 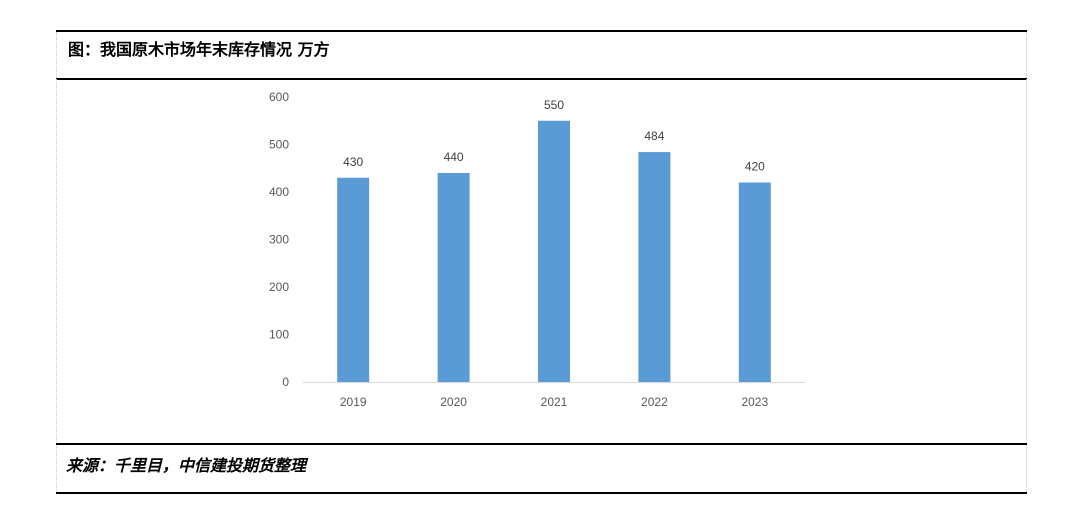 I want to click on y-tick-label: 300, so click(x=279, y=240).